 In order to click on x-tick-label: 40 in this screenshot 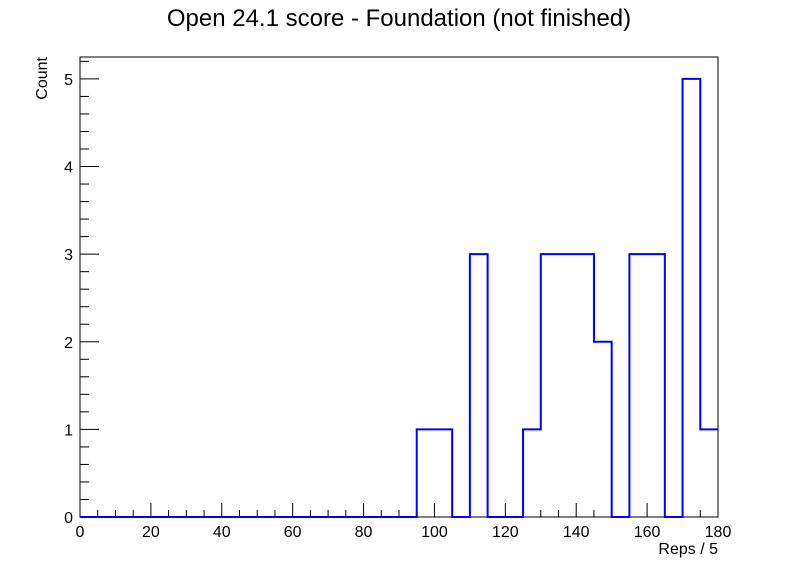, I will do `click(222, 532)`.